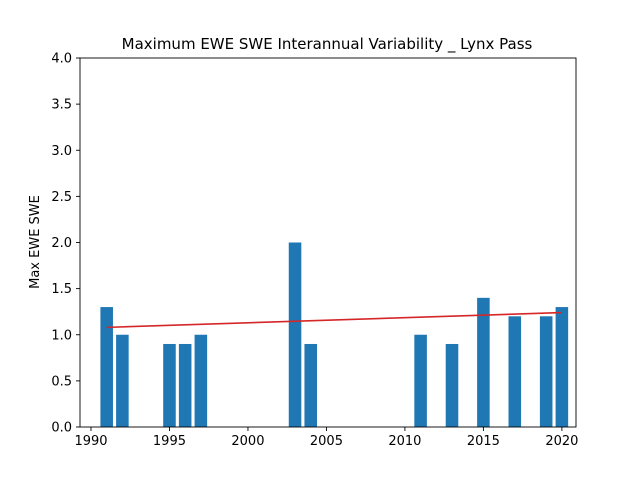 This screenshot has height=480, width=640. Describe the element at coordinates (562, 367) in the screenshot. I see `bar-2020` at that location.